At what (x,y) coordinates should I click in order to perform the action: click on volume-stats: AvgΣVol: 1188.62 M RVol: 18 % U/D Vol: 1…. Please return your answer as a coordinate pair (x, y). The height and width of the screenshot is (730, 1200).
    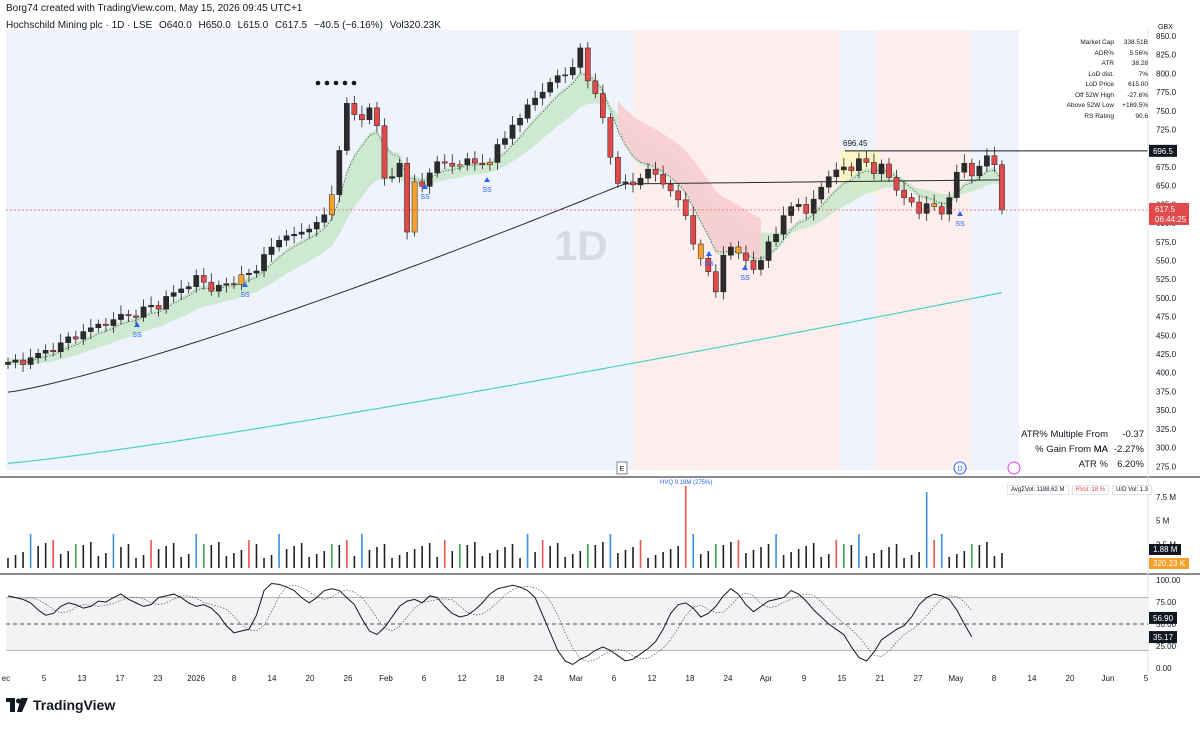
    Looking at the image, I should click on (1080, 490).